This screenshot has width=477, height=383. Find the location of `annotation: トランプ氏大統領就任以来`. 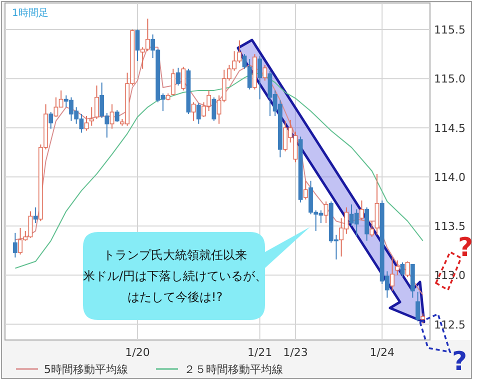

annotation: トランプ氏大統領就任以来 is located at coordinates (175, 255).